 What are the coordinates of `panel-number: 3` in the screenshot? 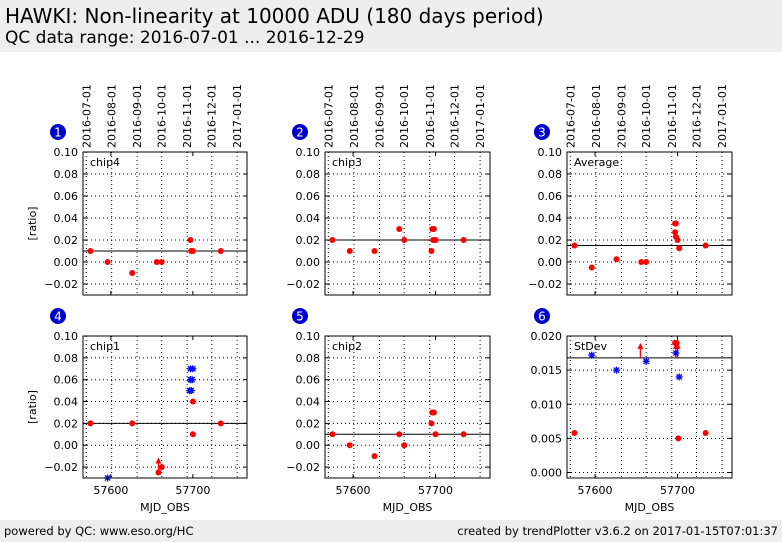 It's located at (542, 133).